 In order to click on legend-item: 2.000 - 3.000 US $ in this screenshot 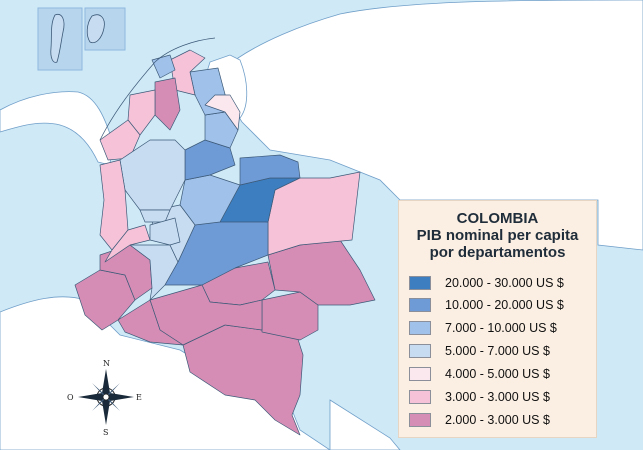, I will do `click(479, 420)`.